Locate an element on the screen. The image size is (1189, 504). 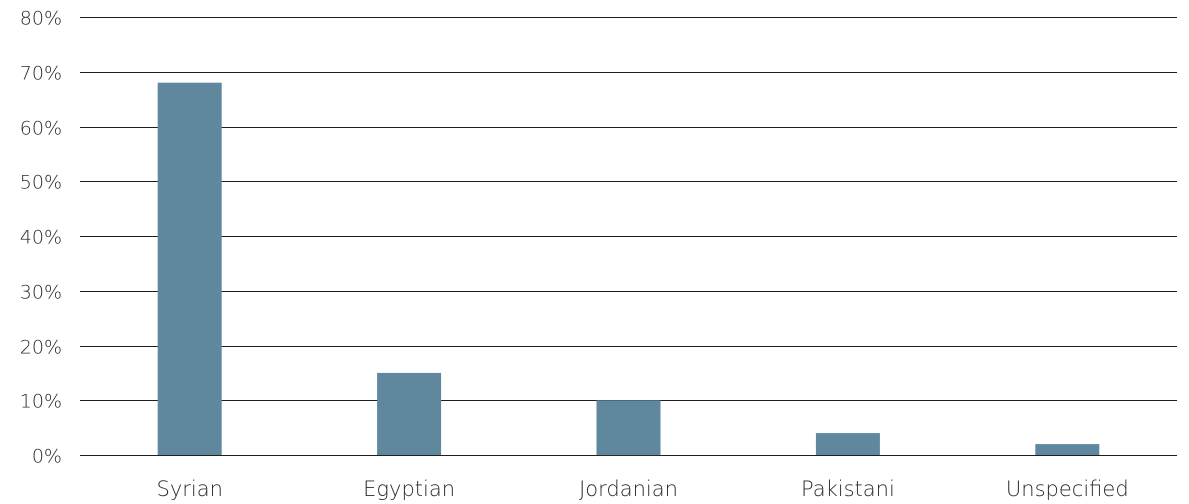
y-tick-label: 70% is located at coordinates (41, 74).